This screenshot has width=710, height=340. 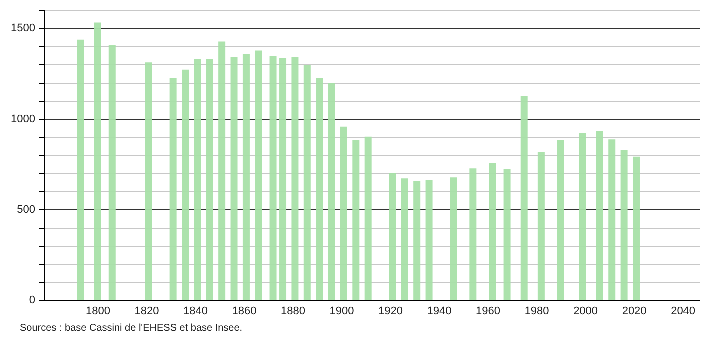 What do you see at coordinates (244, 312) in the screenshot?
I see `x-tick-label: 1860` at bounding box center [244, 312].